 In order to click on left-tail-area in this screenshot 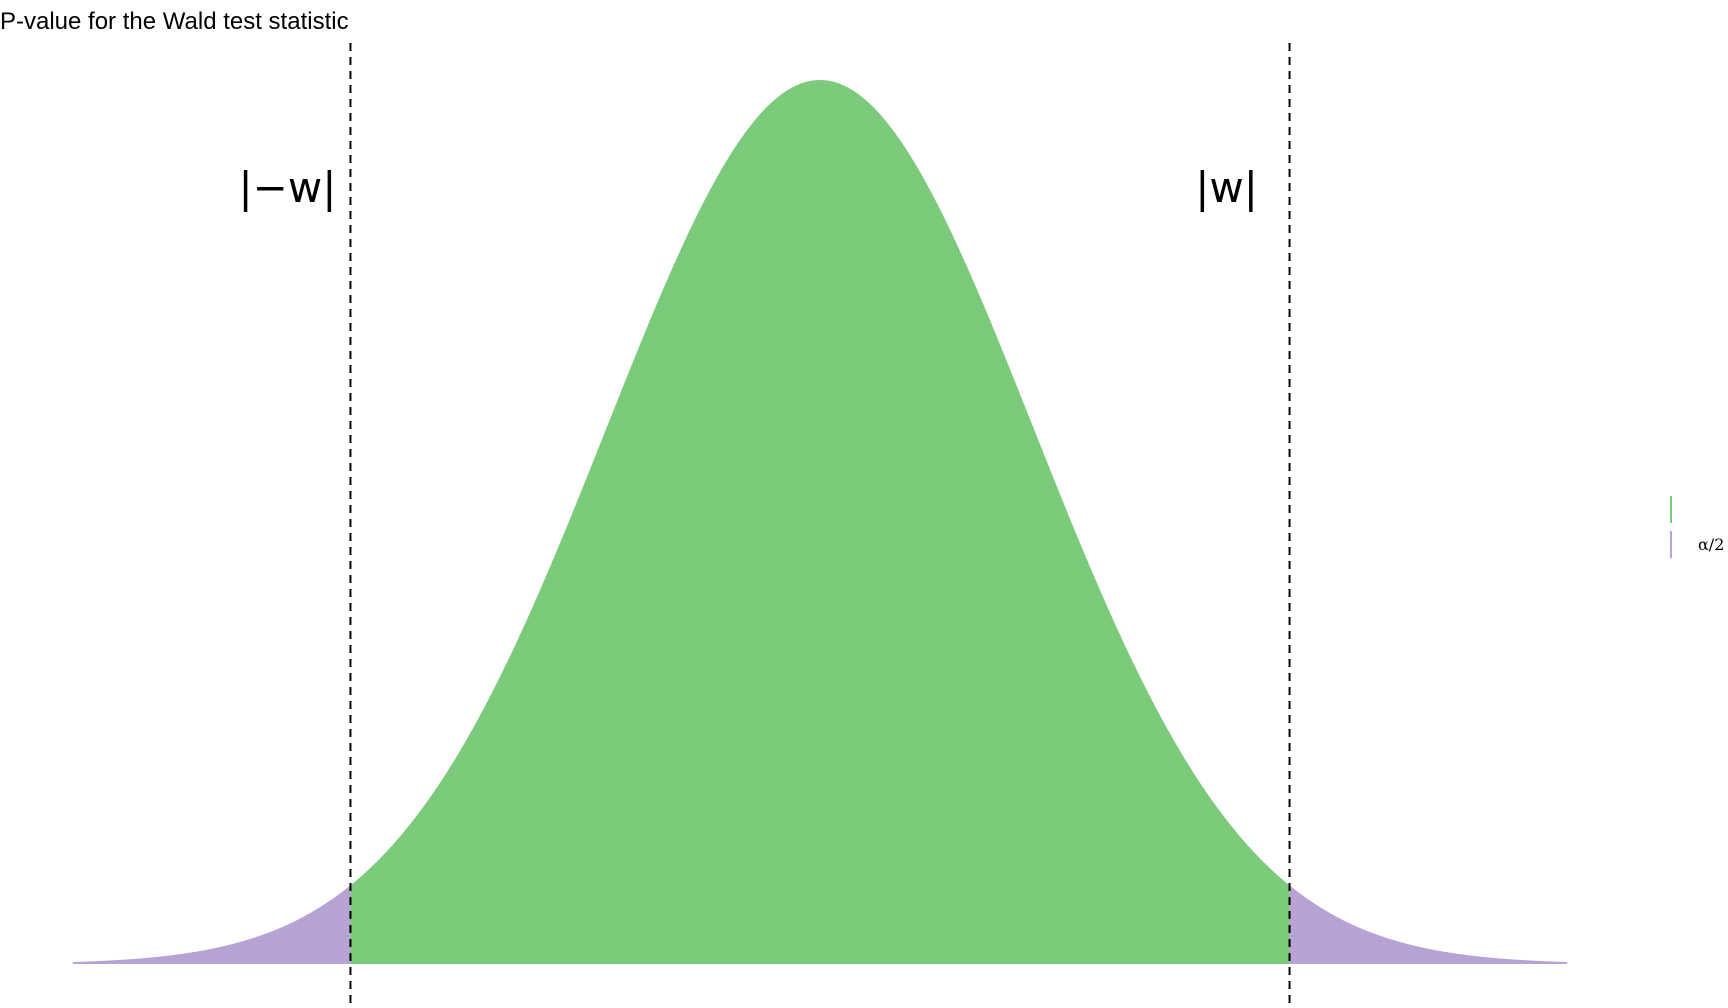, I will do `click(212, 924)`.